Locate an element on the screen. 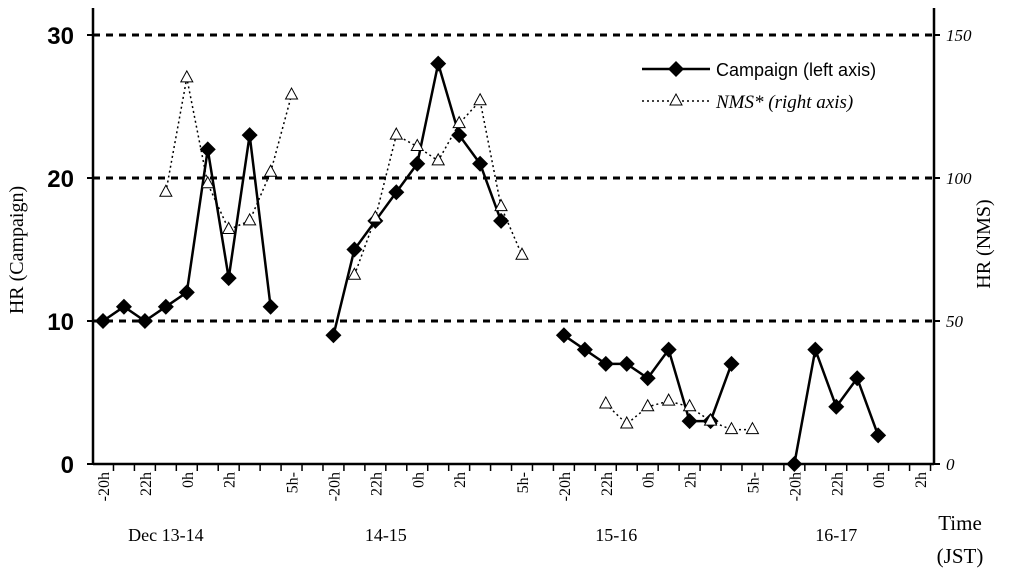 The width and height of the screenshot is (1011, 575). day-label-1: 14-15 is located at coordinates (386, 535).